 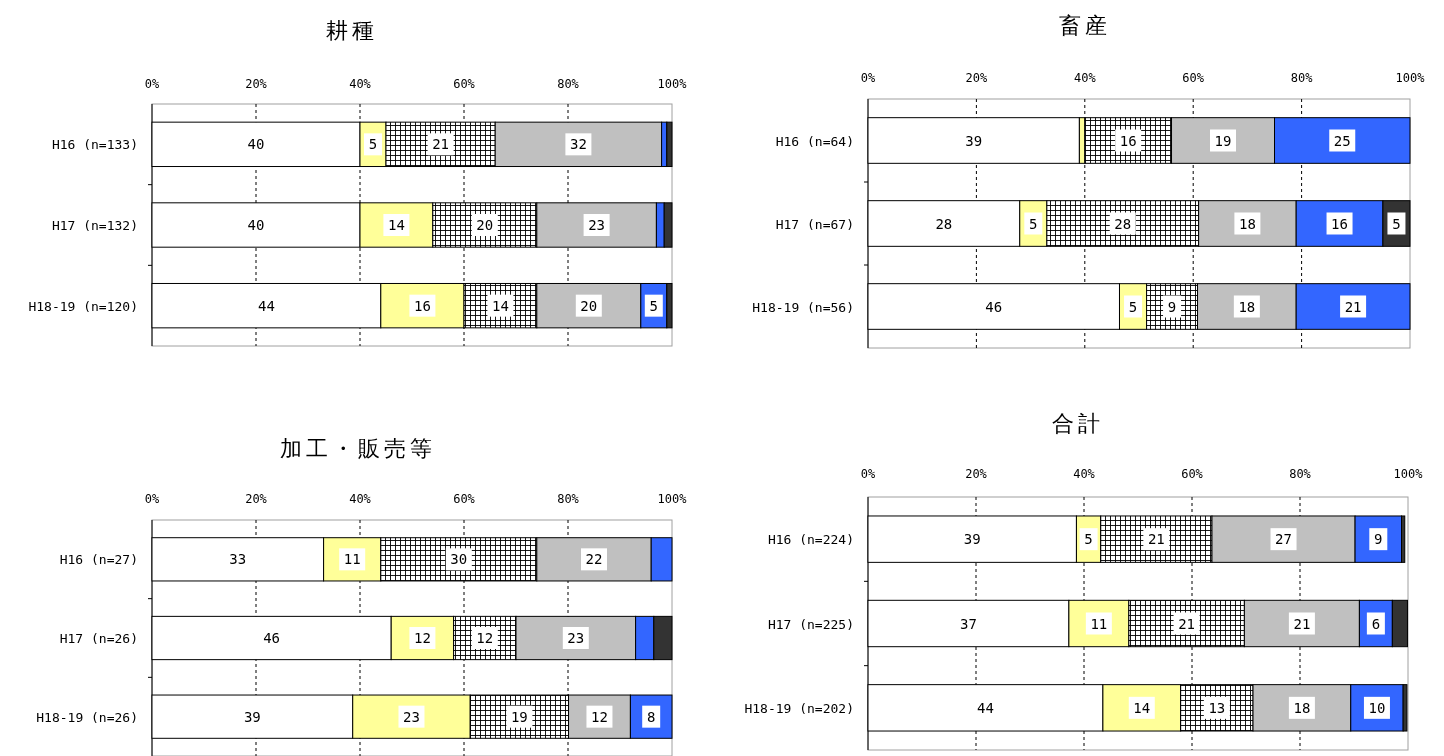 I want to click on chart-title: 畜産, so click(x=1085, y=25).